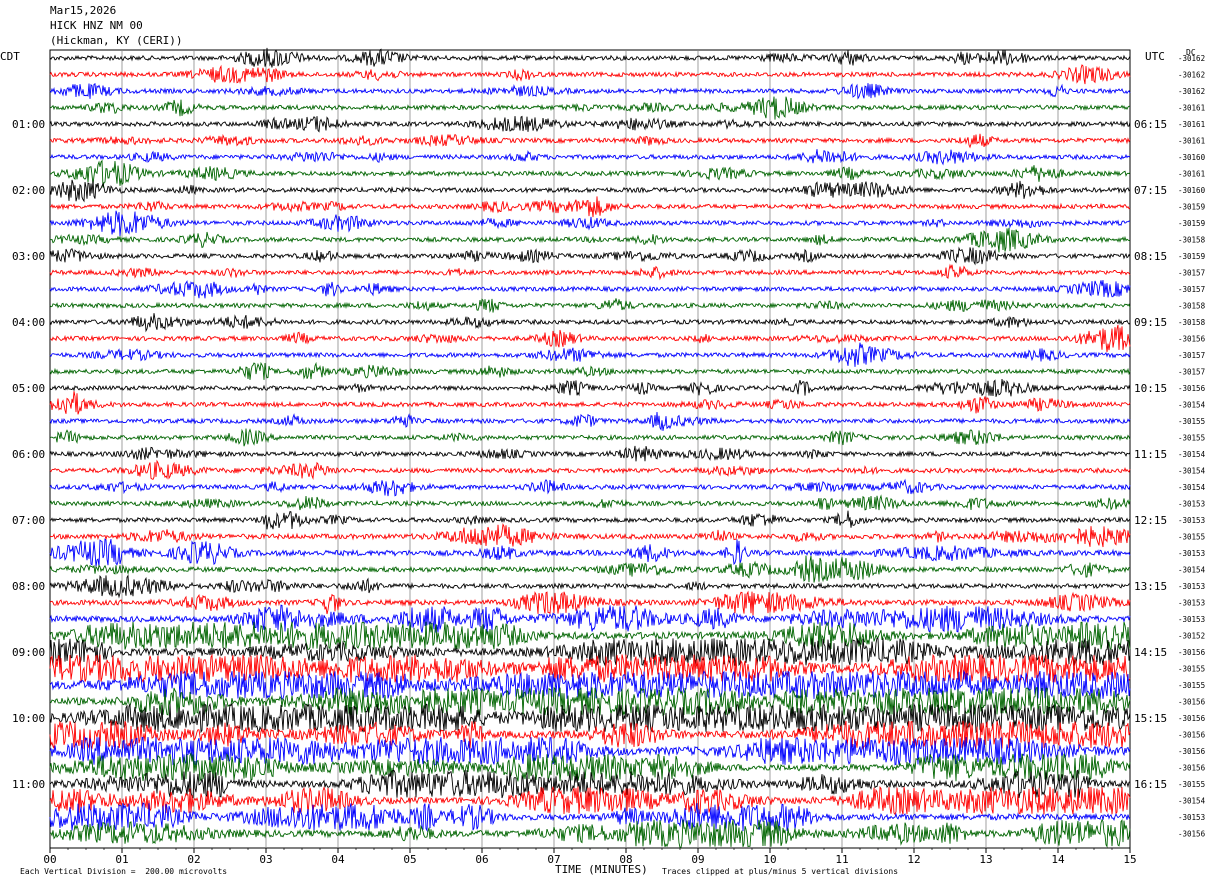  I want to click on left-hour-label: 08:00, so click(28, 586).